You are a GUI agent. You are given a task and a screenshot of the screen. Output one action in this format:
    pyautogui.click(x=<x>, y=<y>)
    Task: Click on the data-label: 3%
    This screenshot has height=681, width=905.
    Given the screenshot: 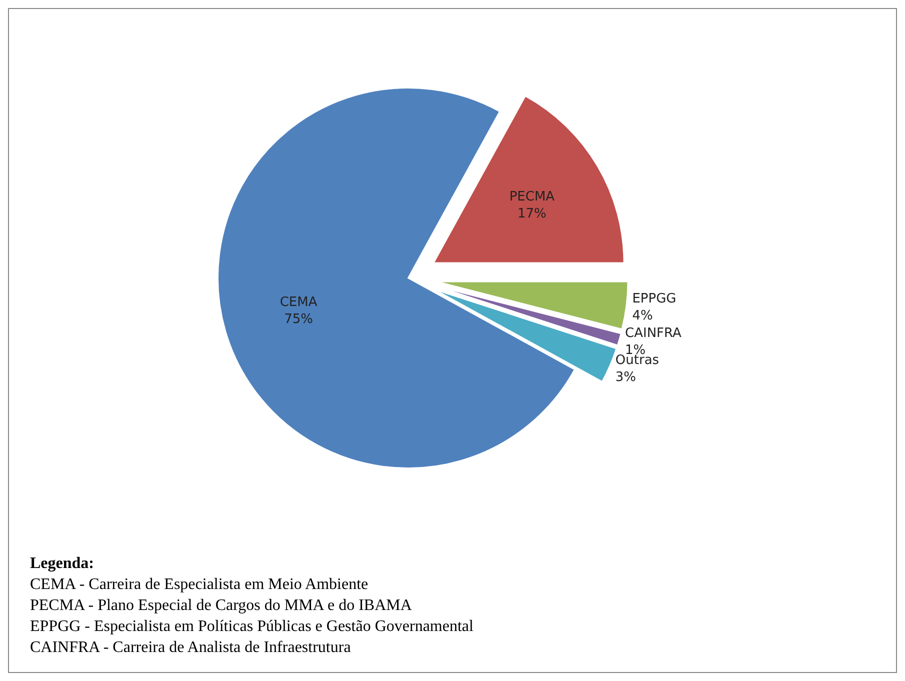 What is the action you would take?
    pyautogui.click(x=625, y=377)
    